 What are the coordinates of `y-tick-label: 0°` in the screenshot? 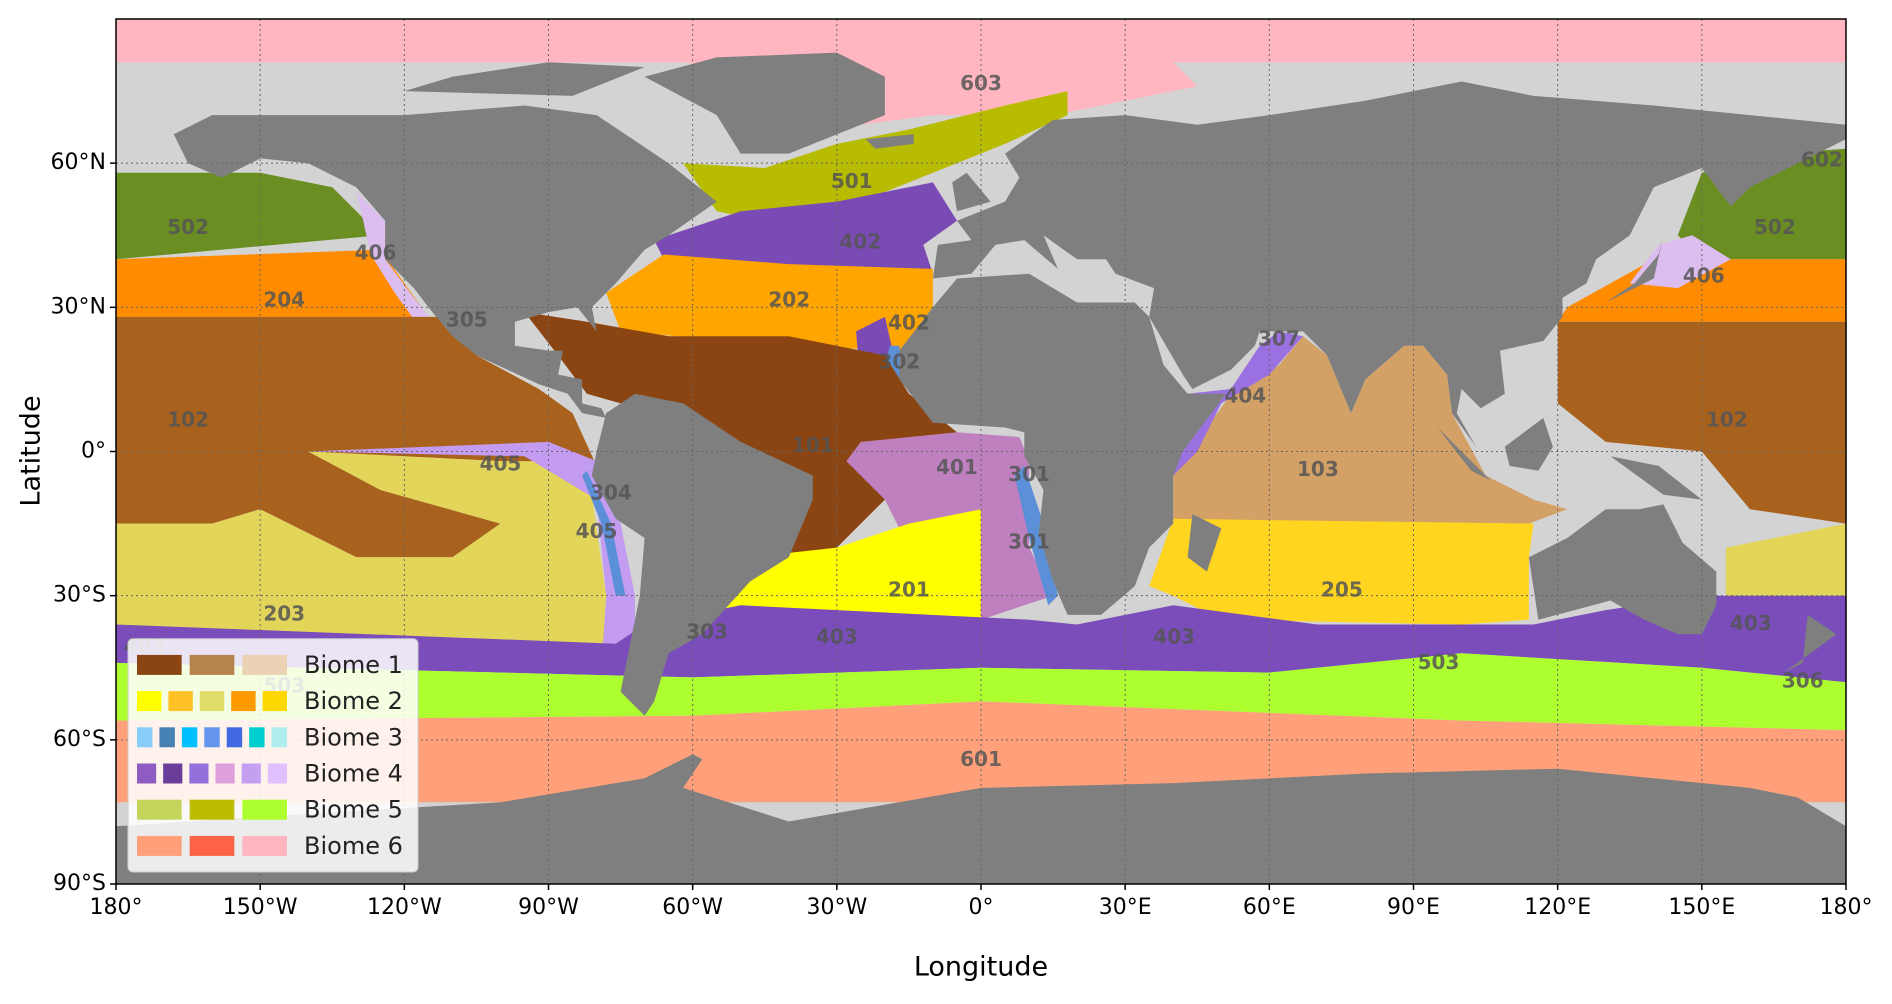 It's located at (93, 451).